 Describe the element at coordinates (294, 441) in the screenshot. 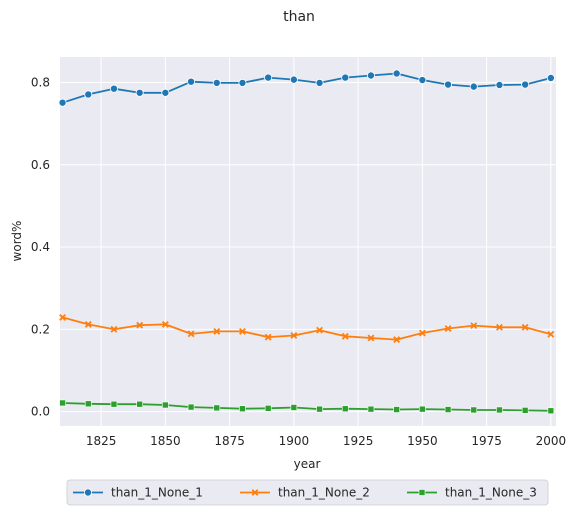

I see `x-tick-label: 1900` at that location.